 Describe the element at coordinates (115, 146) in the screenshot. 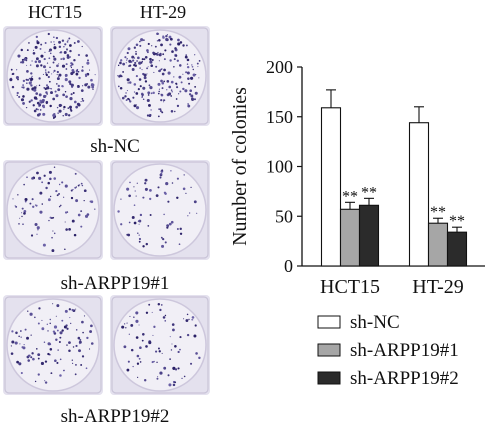

I see `row-label-sh-nc: sh-NC` at that location.